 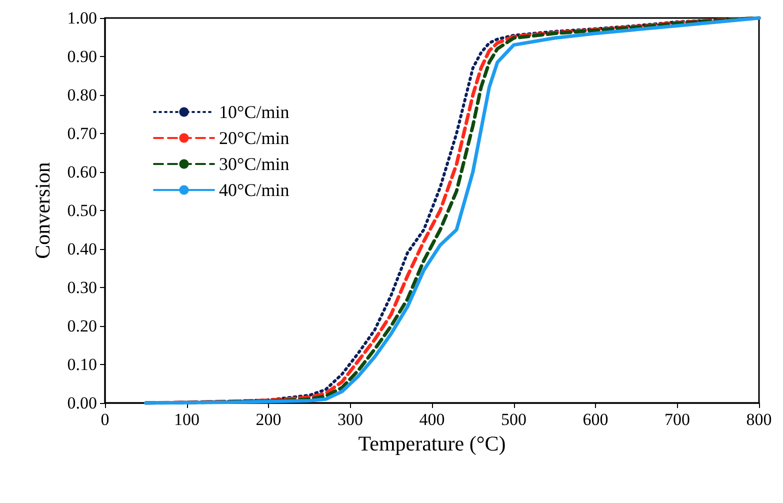 What do you see at coordinates (595, 419) in the screenshot?
I see `x-tick-label: 600` at bounding box center [595, 419].